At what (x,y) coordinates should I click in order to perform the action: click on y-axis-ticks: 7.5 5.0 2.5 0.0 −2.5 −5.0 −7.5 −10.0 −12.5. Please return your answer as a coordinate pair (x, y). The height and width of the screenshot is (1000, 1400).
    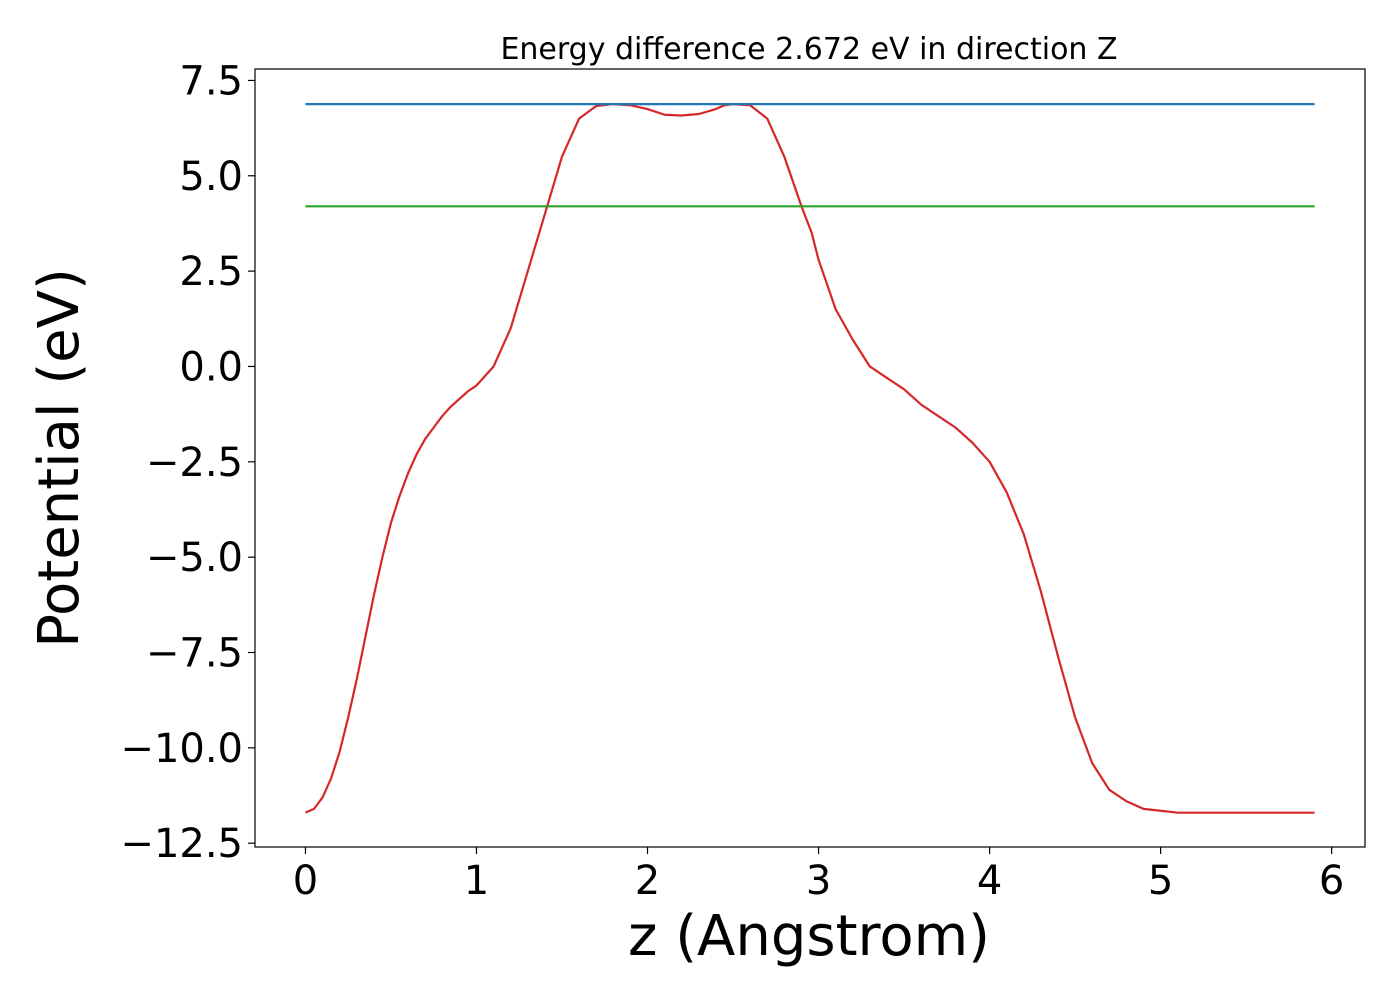
    Looking at the image, I should click on (187, 462).